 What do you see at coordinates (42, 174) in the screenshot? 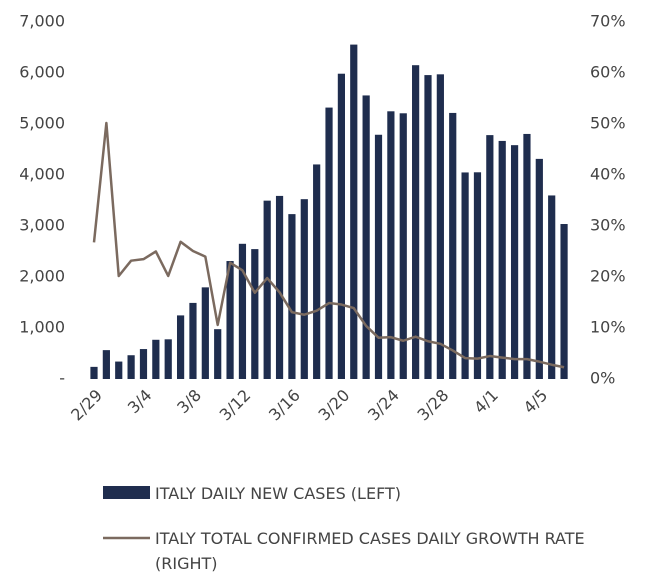
I see `y-tick-label: 4,000` at bounding box center [42, 174].